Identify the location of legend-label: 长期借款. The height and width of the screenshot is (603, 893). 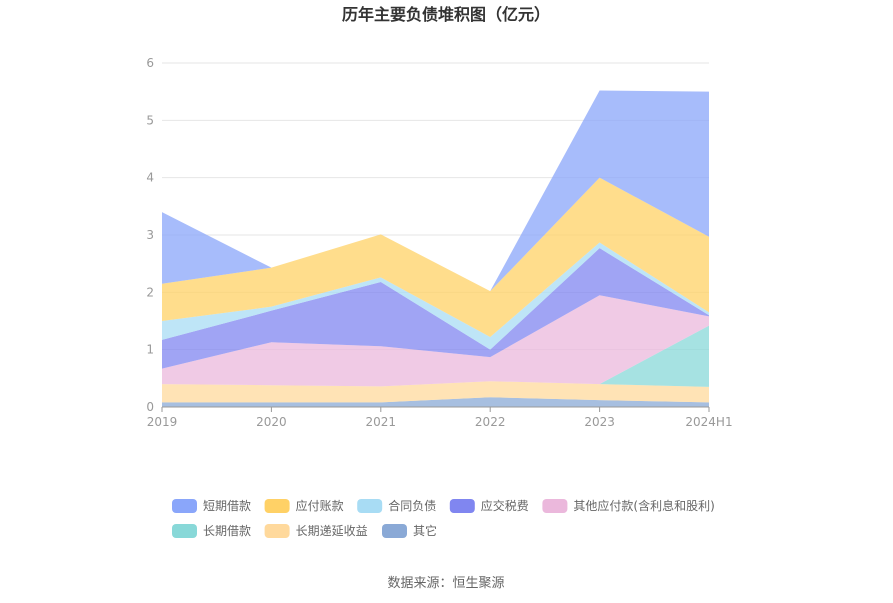
(227, 531).